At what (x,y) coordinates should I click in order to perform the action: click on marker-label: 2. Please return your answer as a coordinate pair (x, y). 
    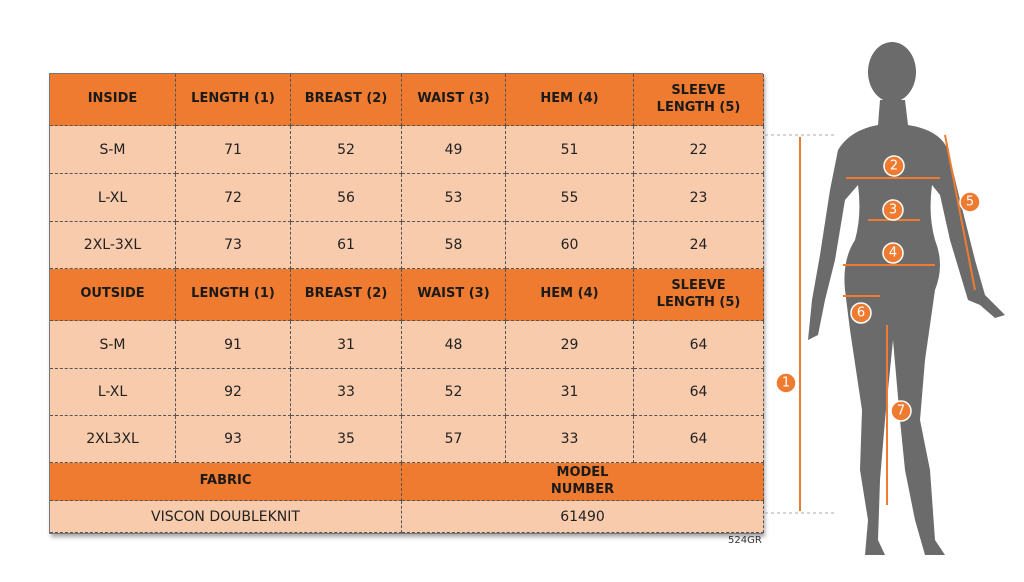
    Looking at the image, I should click on (894, 166).